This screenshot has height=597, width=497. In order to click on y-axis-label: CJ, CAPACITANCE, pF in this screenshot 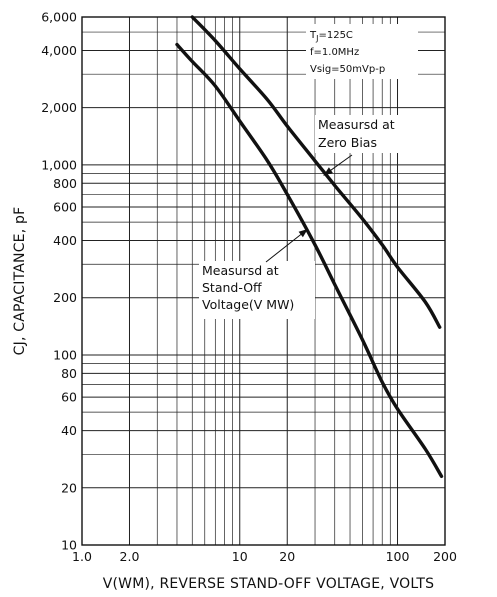, I will do `click(20, 281)`.